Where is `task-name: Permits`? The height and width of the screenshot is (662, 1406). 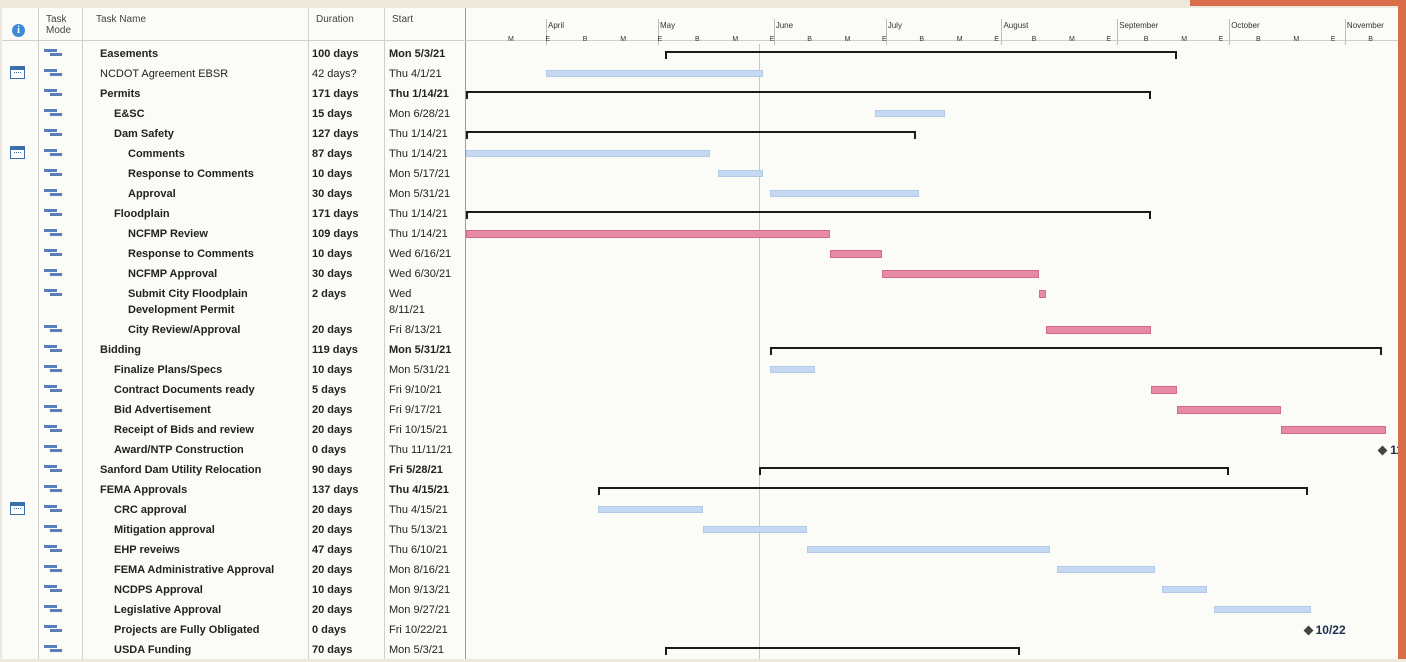 task-name: Permits is located at coordinates (120, 94).